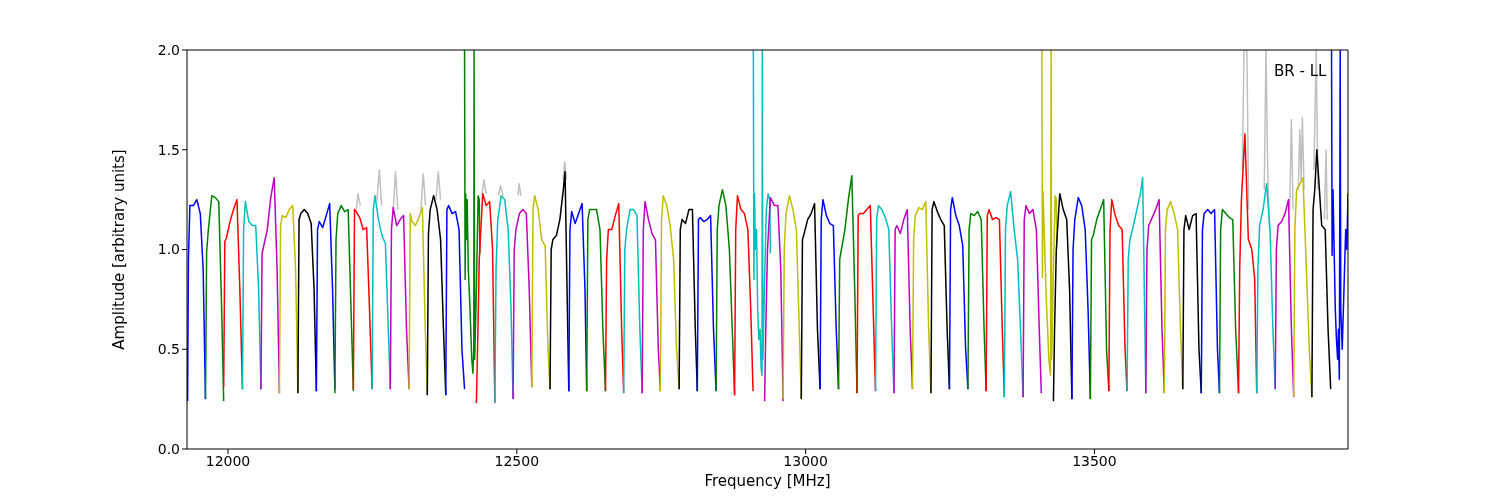 The height and width of the screenshot is (500, 1500). Describe the element at coordinates (517, 460) in the screenshot. I see `x-tick-label: 12500` at that location.